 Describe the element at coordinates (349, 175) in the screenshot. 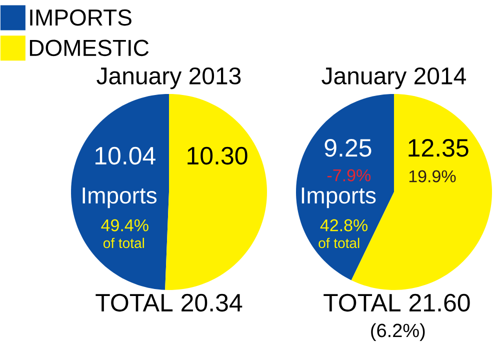

I see `text: -7.9%` at that location.